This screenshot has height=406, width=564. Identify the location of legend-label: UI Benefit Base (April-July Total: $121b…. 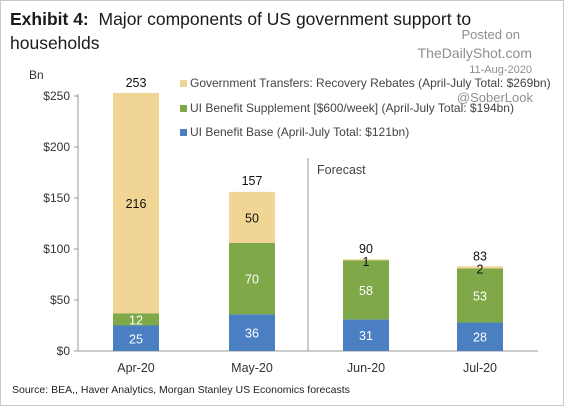
(299, 132).